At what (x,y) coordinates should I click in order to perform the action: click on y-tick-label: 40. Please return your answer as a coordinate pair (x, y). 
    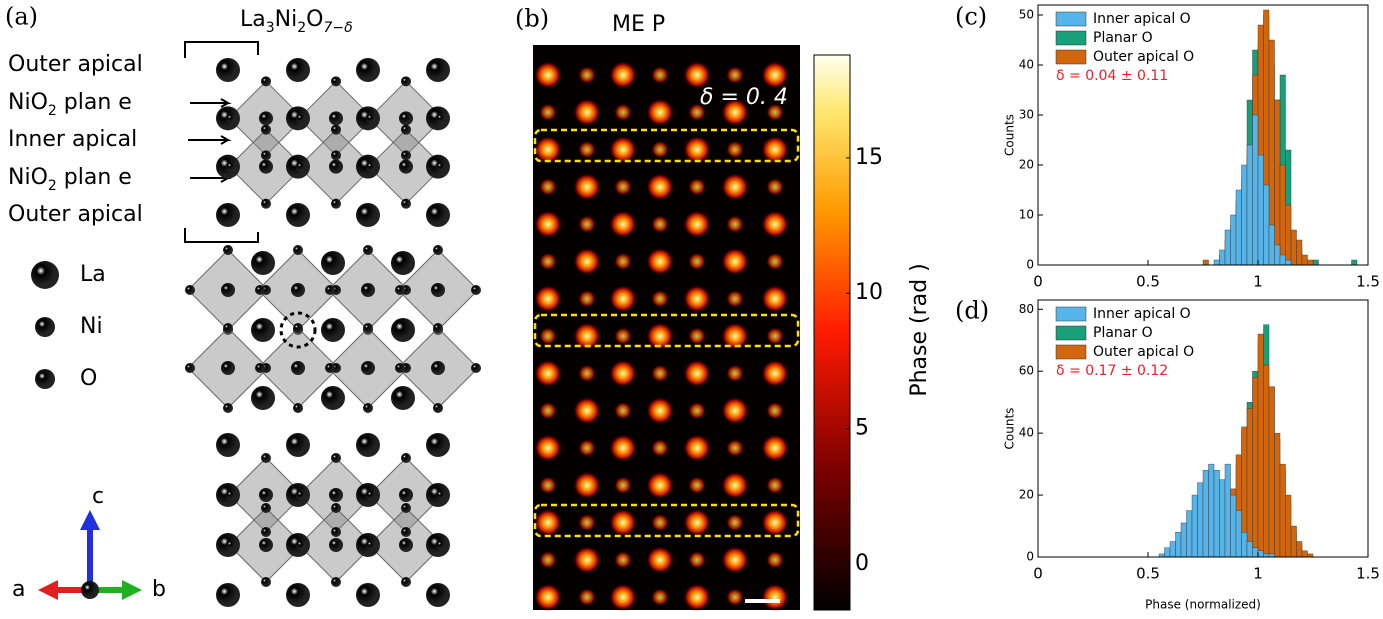
    Looking at the image, I should click on (1026, 65).